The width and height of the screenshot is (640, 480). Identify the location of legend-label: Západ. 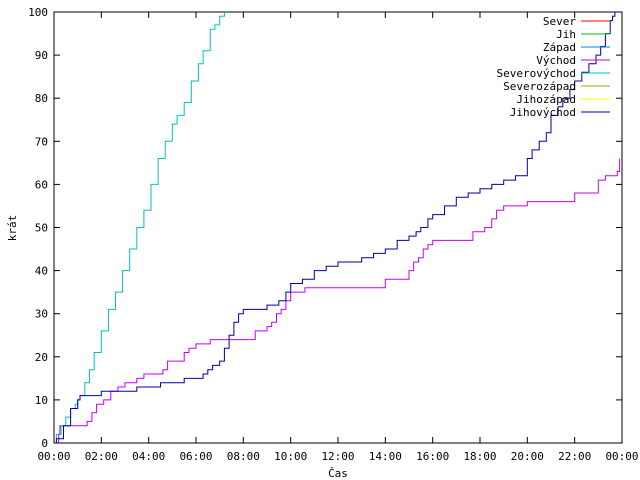
(559, 47).